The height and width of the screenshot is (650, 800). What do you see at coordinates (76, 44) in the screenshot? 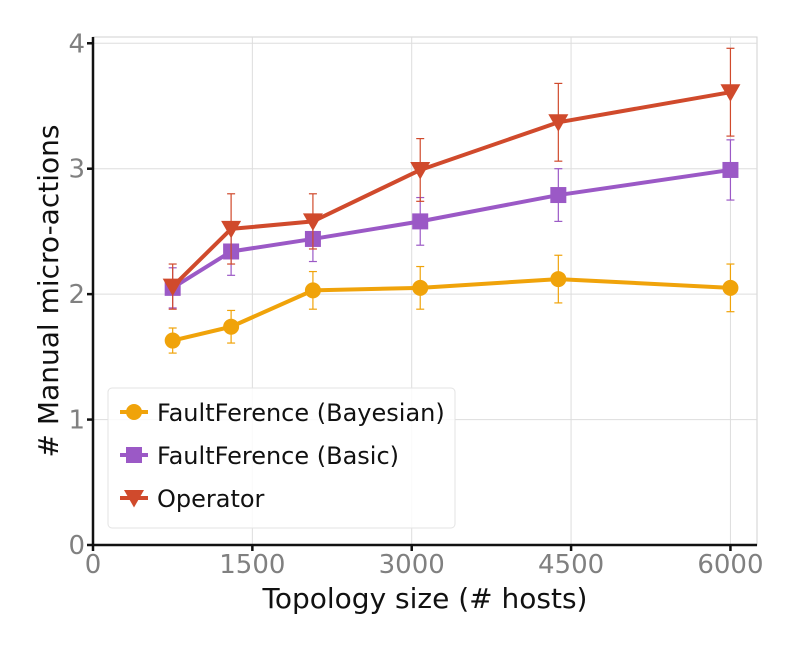
I see `y-tick-label-4: 4` at bounding box center [76, 44].